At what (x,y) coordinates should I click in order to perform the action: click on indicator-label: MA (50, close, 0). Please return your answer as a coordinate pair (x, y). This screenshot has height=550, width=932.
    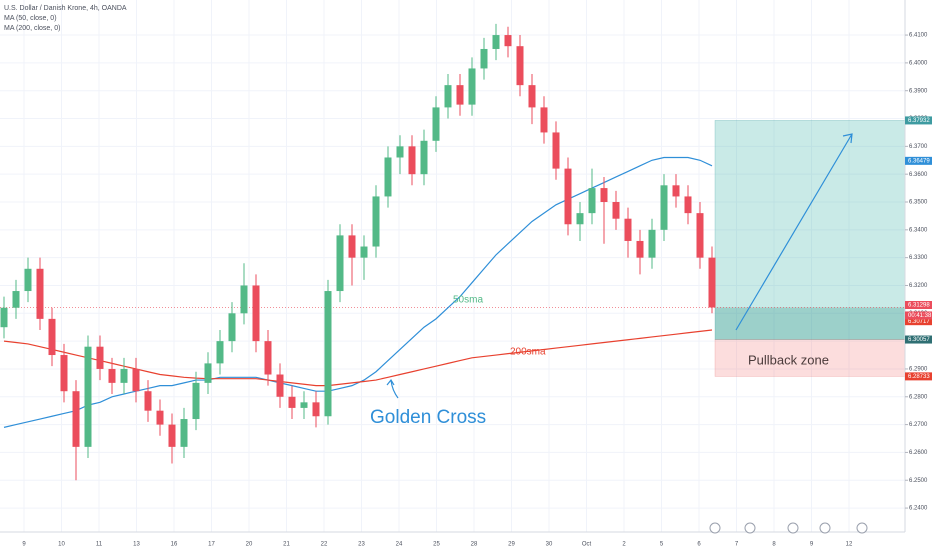
    Looking at the image, I should click on (30, 18).